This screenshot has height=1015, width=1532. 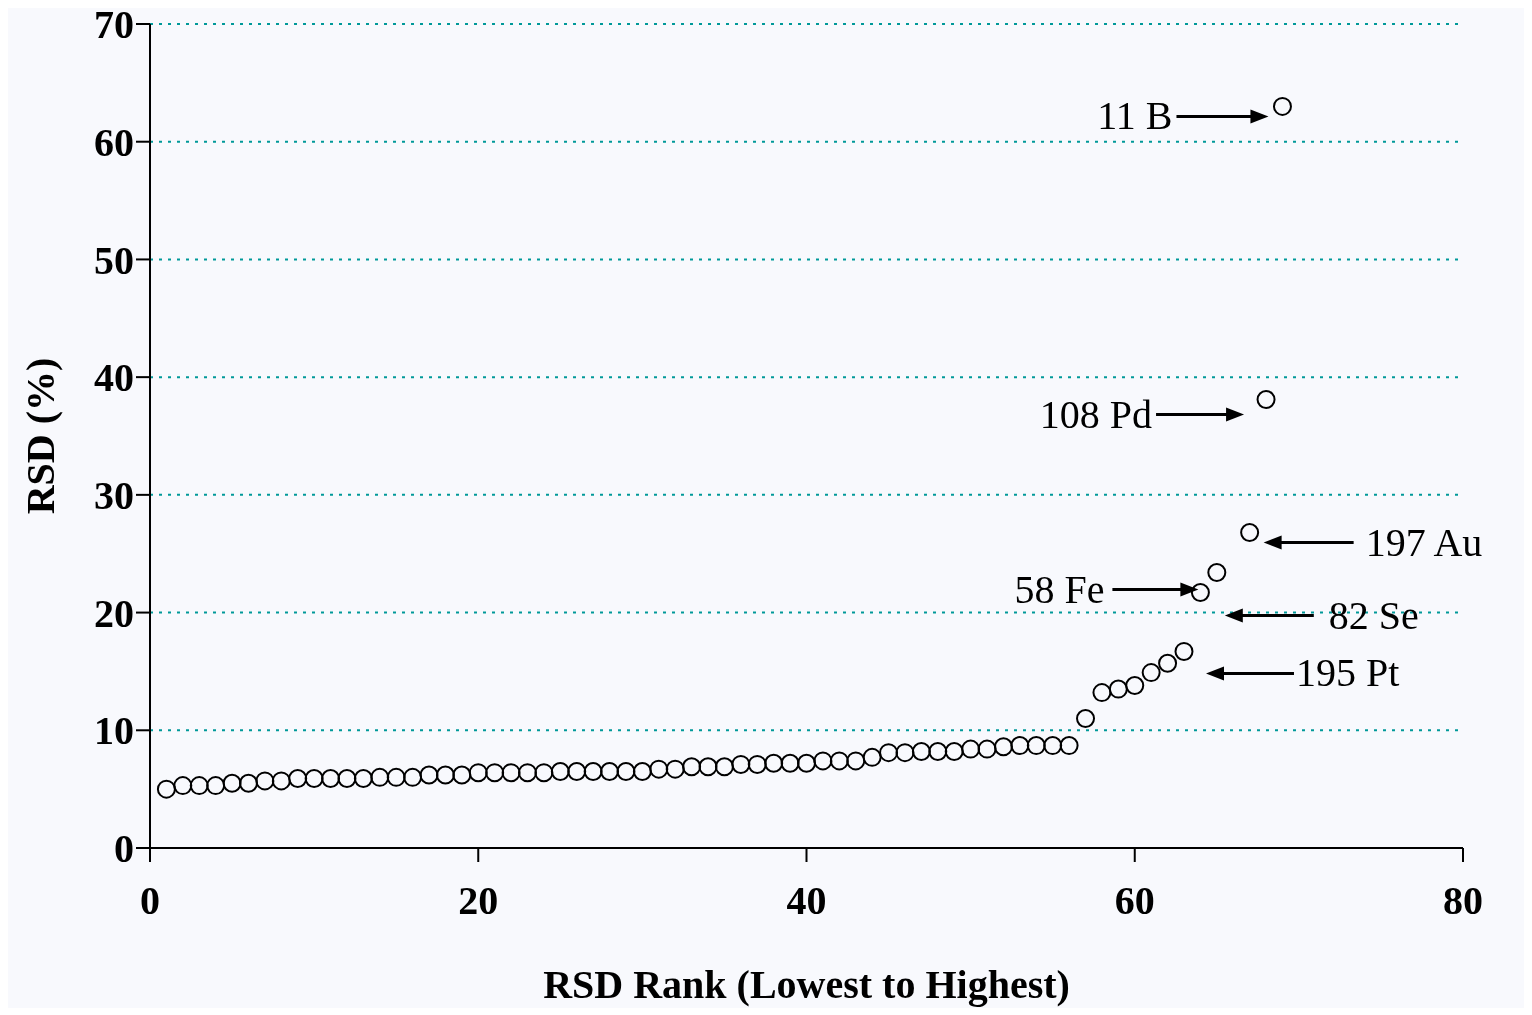 I want to click on annotation: 11 B, so click(x=1135, y=116).